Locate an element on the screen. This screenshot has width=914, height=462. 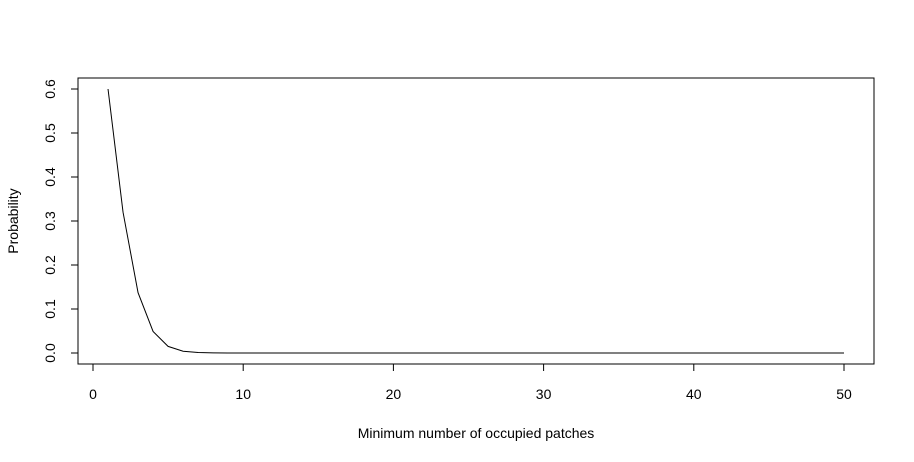
x-tick-label: 20 is located at coordinates (394, 394).